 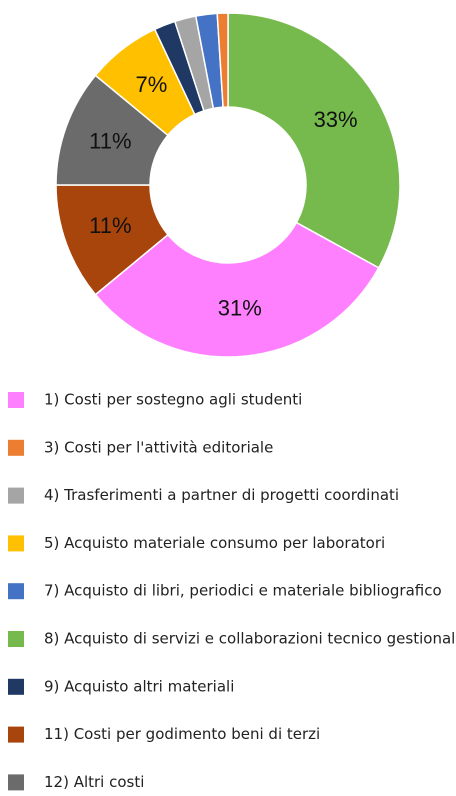 What do you see at coordinates (158, 447) in the screenshot?
I see `legend-label: 3) Costi per l'attività editoriale` at bounding box center [158, 447].